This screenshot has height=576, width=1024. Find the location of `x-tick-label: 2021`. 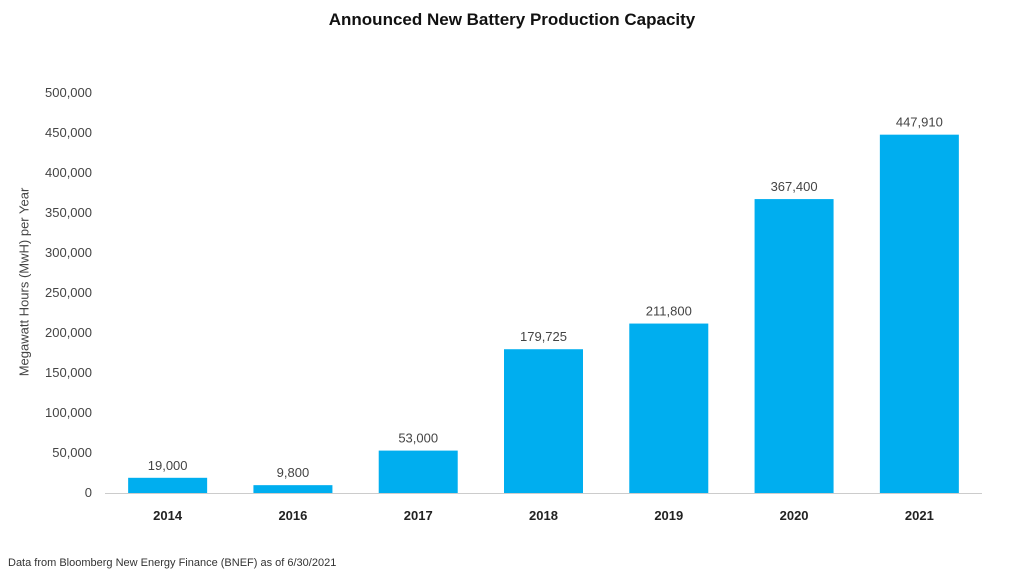

x-tick-label: 2021 is located at coordinates (919, 515).